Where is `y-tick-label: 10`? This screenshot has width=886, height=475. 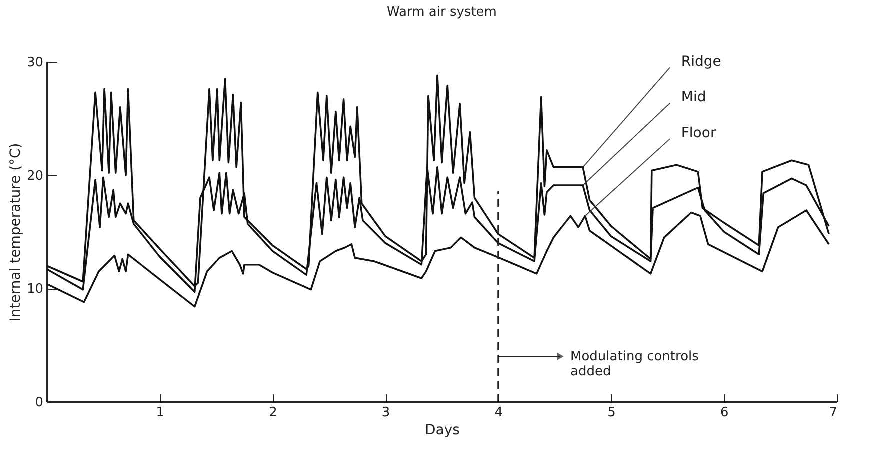
y-tick-label: 10 is located at coordinates (35, 290).